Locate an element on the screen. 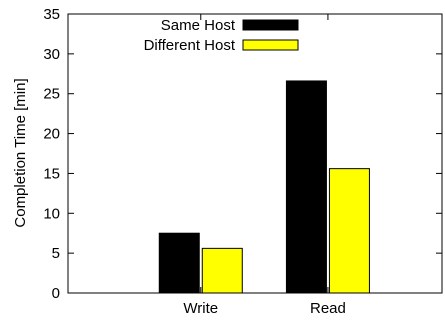 The height and width of the screenshot is (322, 445). bar-different-host-write is located at coordinates (222, 270).